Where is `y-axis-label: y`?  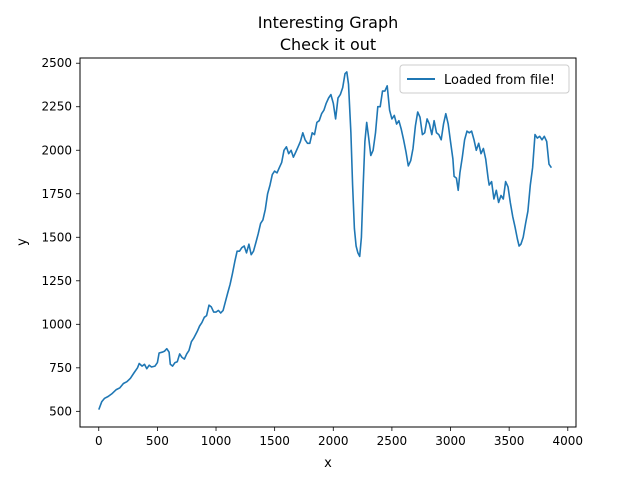
y-axis-label: y is located at coordinates (22, 242).